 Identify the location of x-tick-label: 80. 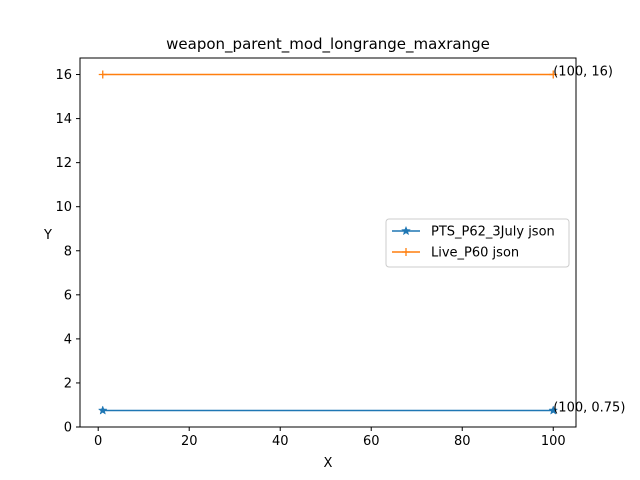
(462, 441).